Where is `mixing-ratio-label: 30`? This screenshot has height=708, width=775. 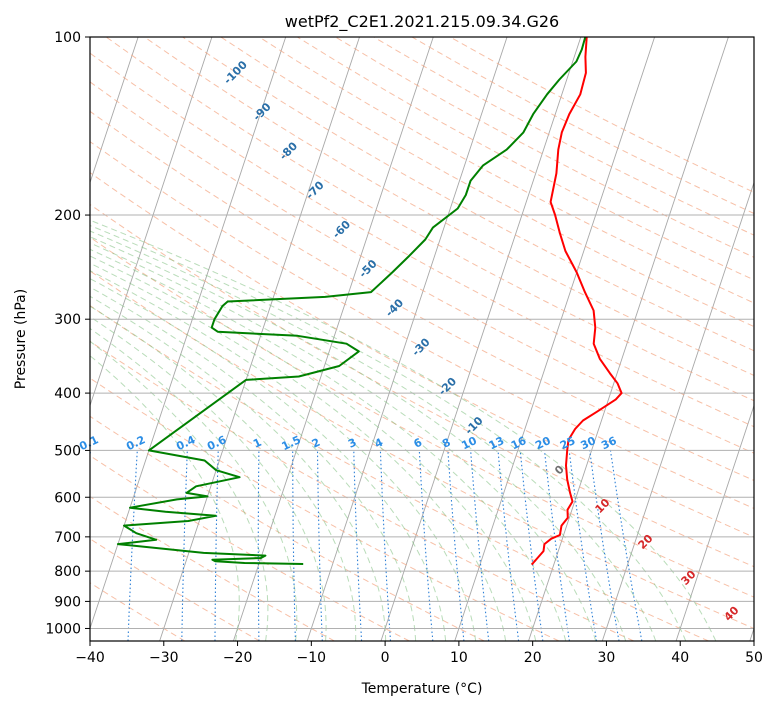
mixing-ratio-label: 30 is located at coordinates (589, 443).